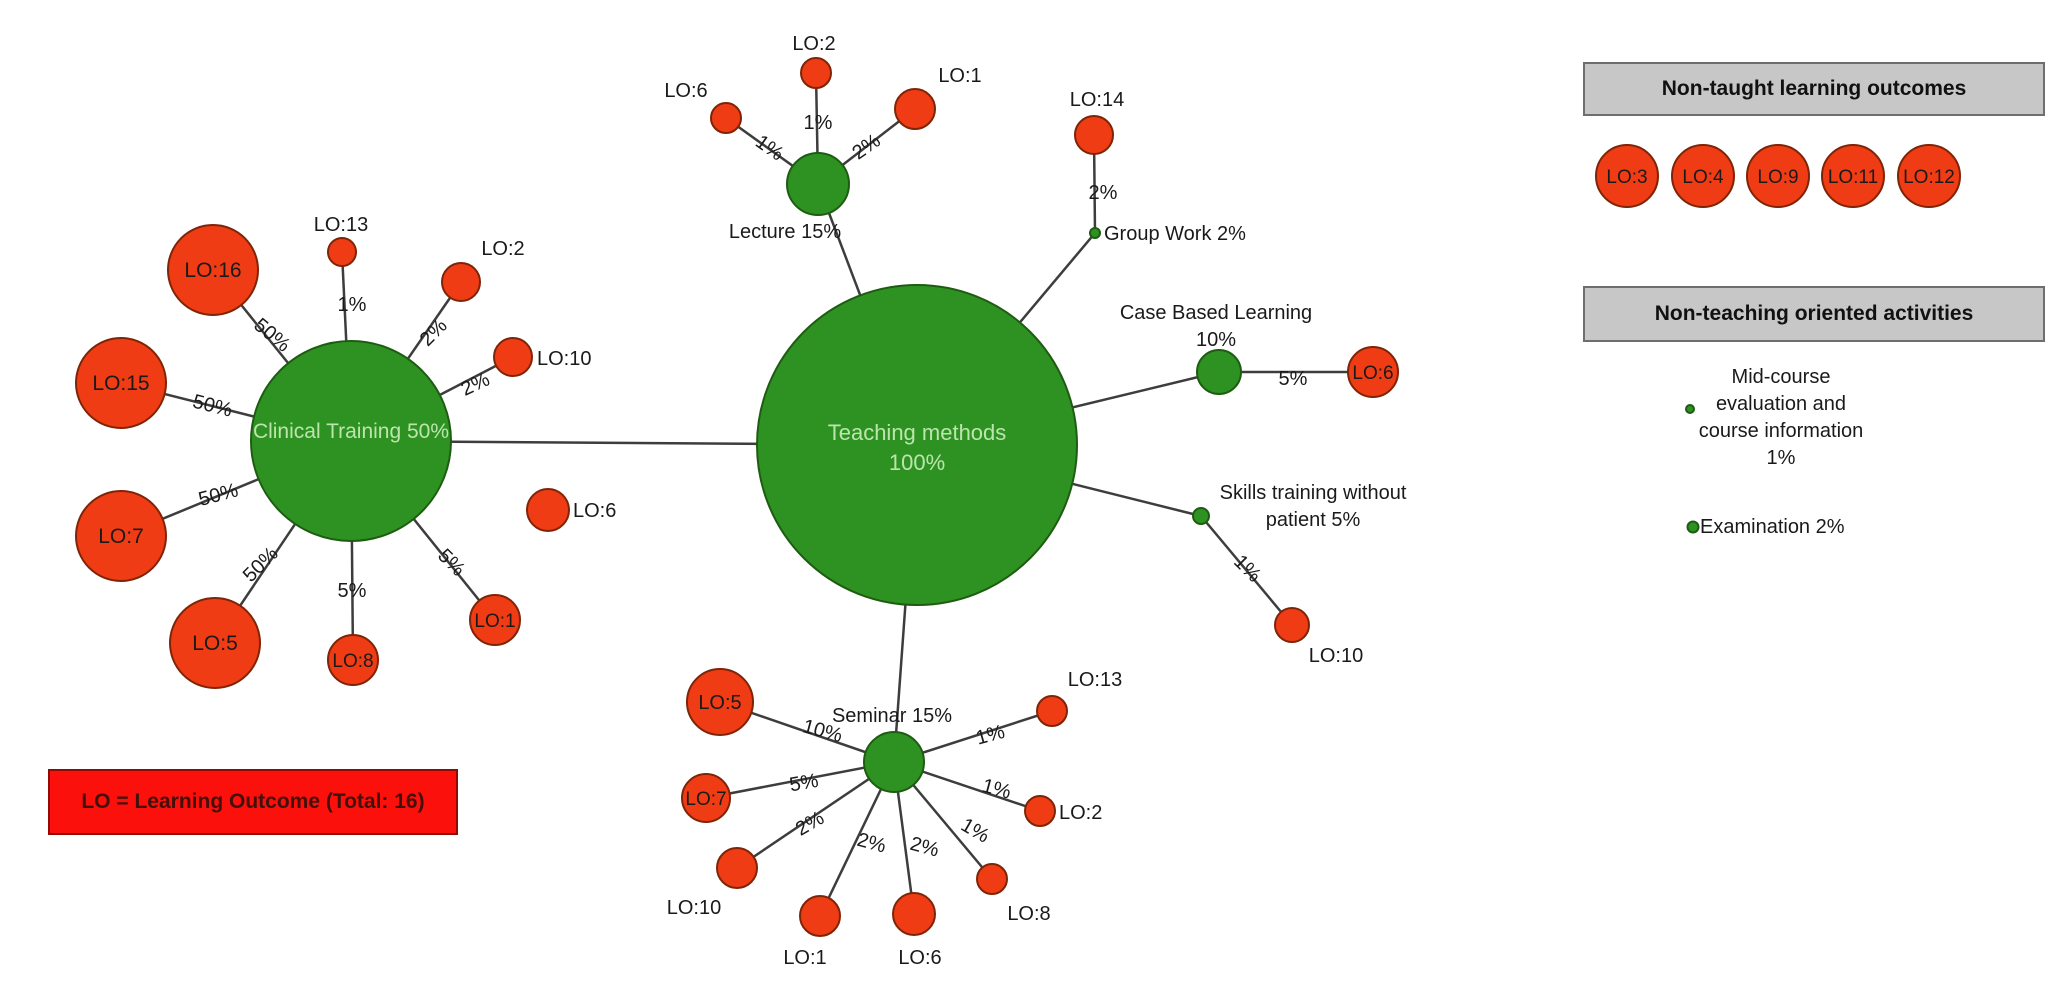 The width and height of the screenshot is (2059, 1001). I want to click on node-b10, so click(1292, 625).